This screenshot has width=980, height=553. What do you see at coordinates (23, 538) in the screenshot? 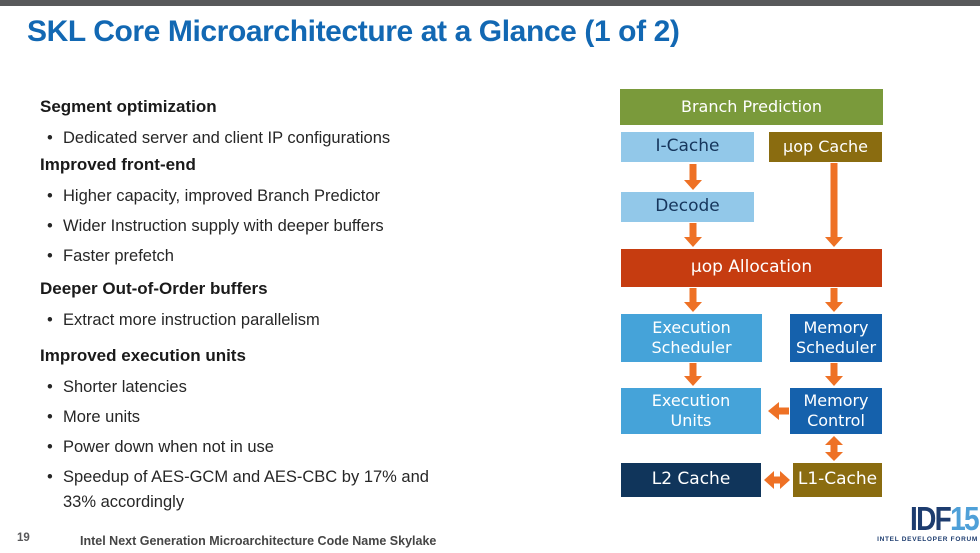
I see `page-number: 19` at bounding box center [23, 538].